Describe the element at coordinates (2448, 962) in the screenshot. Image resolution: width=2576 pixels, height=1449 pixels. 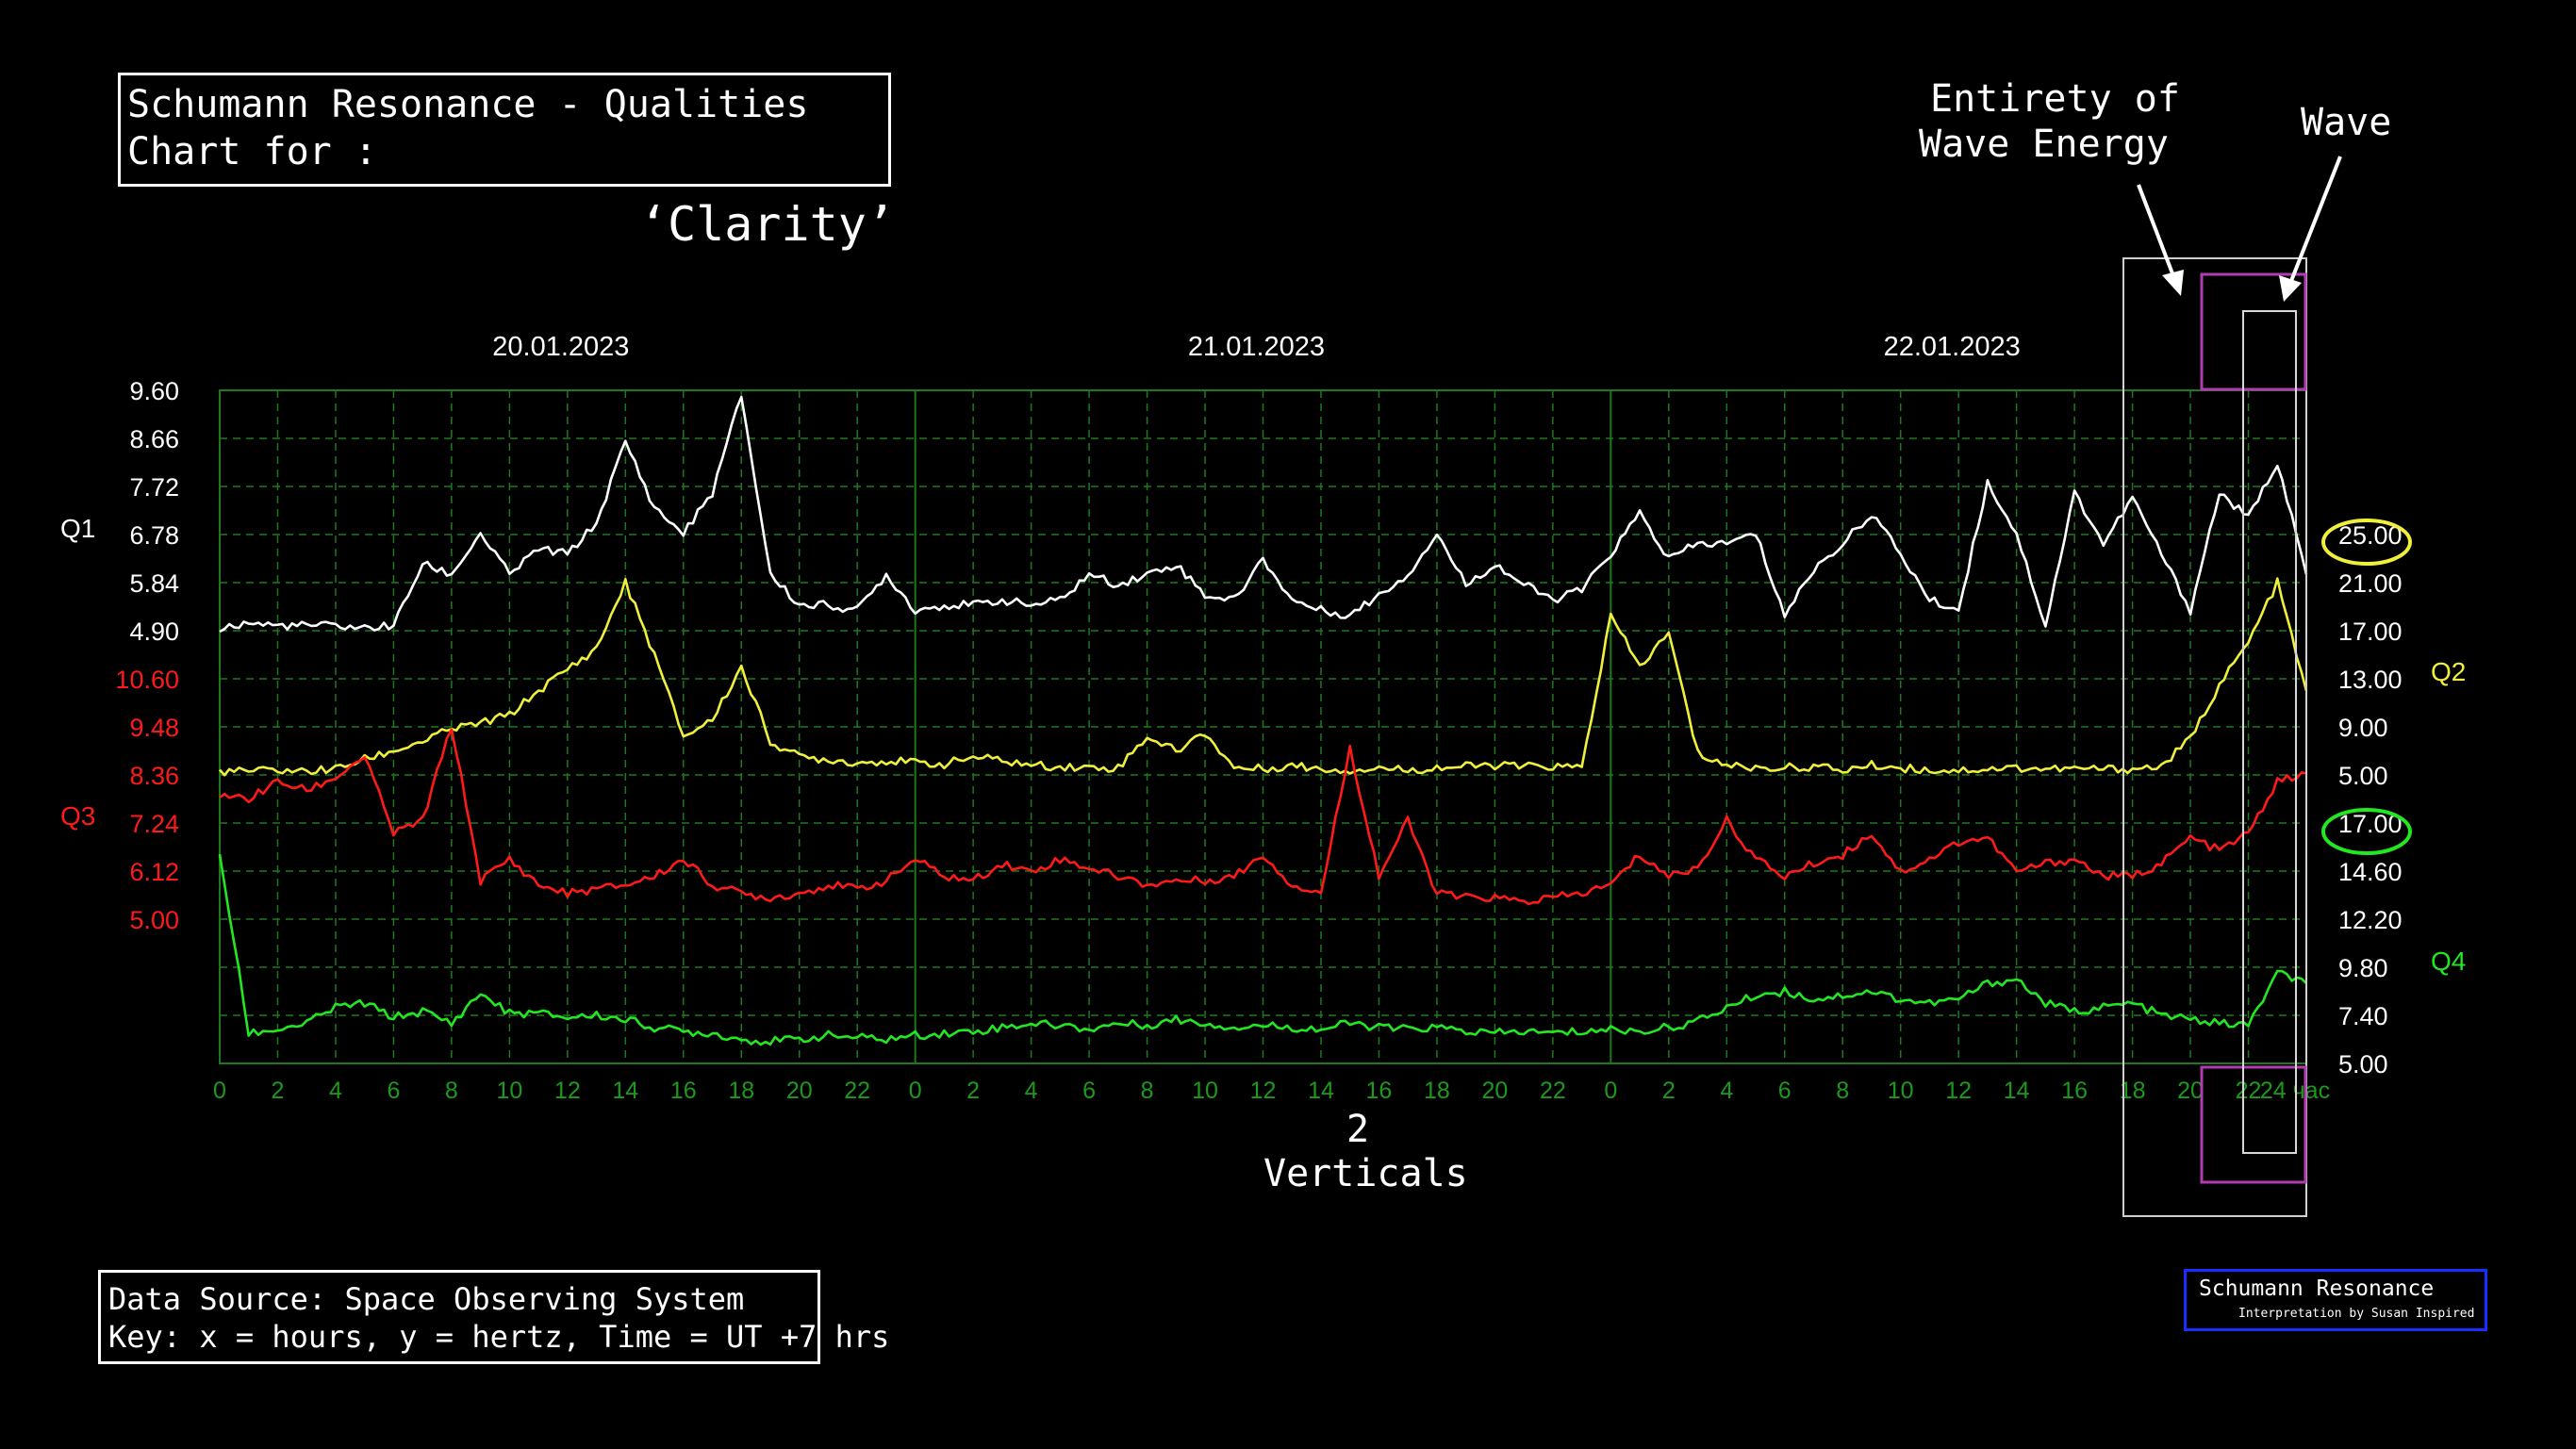
I see `q4-axis-label: Q4` at that location.